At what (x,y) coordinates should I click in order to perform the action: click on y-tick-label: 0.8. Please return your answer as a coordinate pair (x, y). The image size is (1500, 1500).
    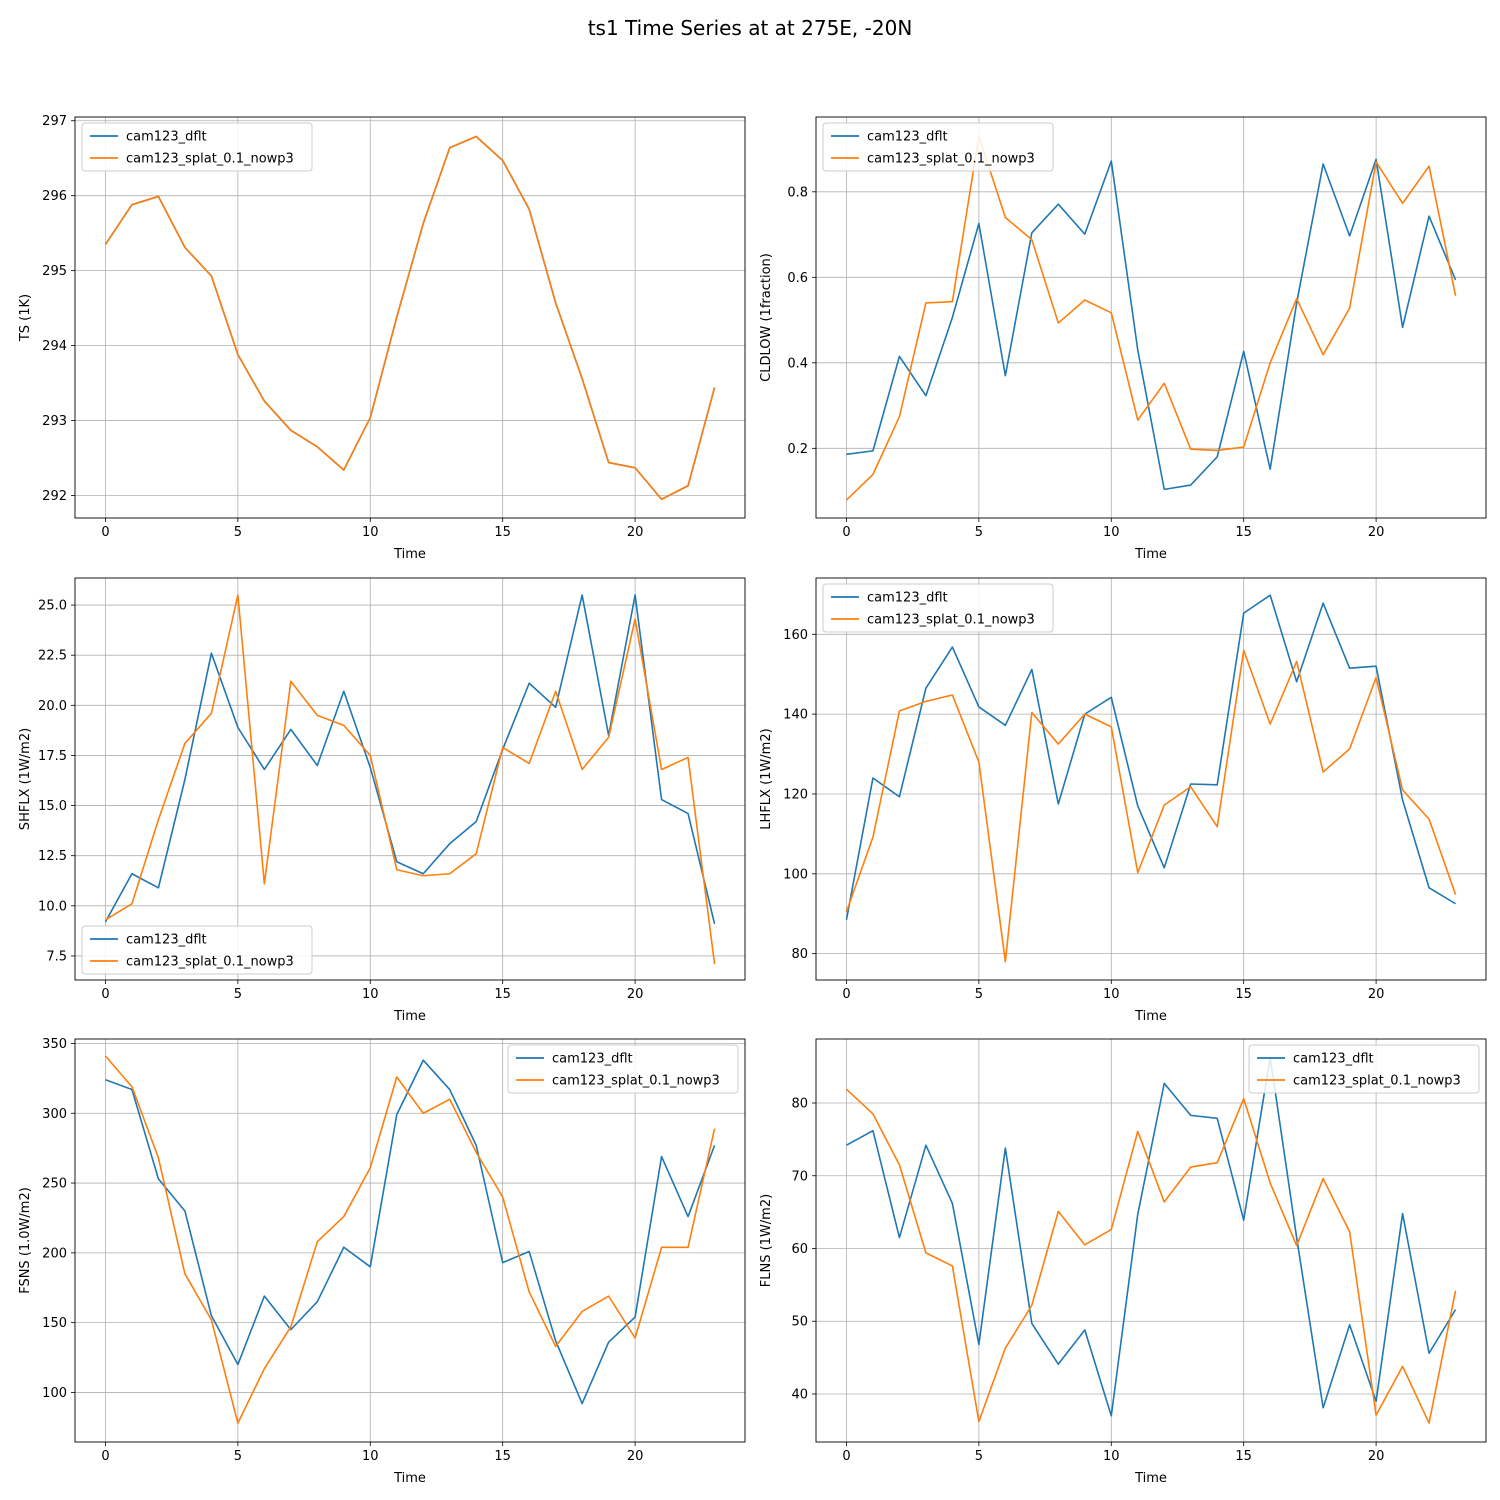
    Looking at the image, I should click on (797, 192).